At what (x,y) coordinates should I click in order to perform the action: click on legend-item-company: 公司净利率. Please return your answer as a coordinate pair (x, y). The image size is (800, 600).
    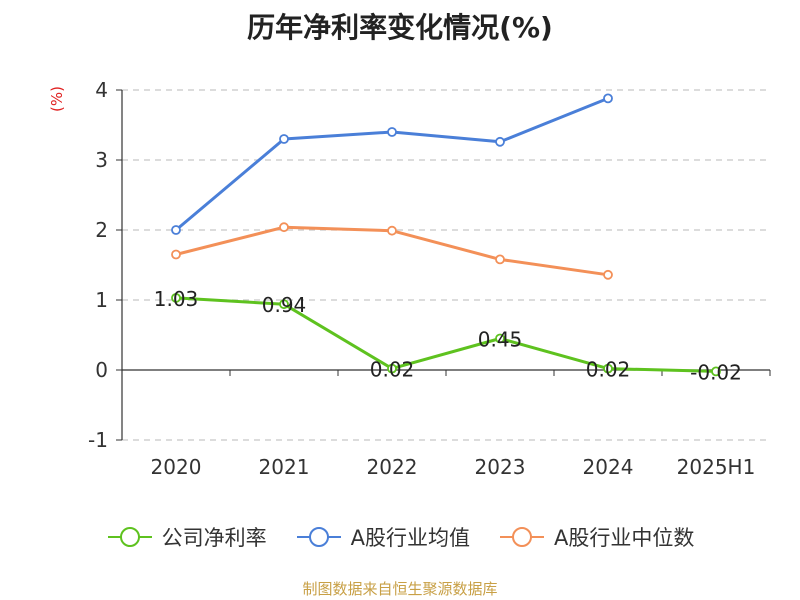
    Looking at the image, I should click on (186, 537).